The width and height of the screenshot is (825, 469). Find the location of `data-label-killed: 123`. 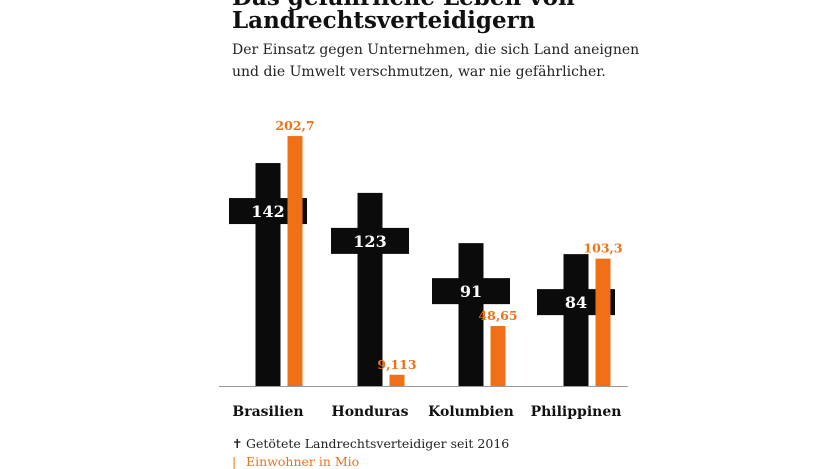

data-label-killed: 123 is located at coordinates (369, 241).